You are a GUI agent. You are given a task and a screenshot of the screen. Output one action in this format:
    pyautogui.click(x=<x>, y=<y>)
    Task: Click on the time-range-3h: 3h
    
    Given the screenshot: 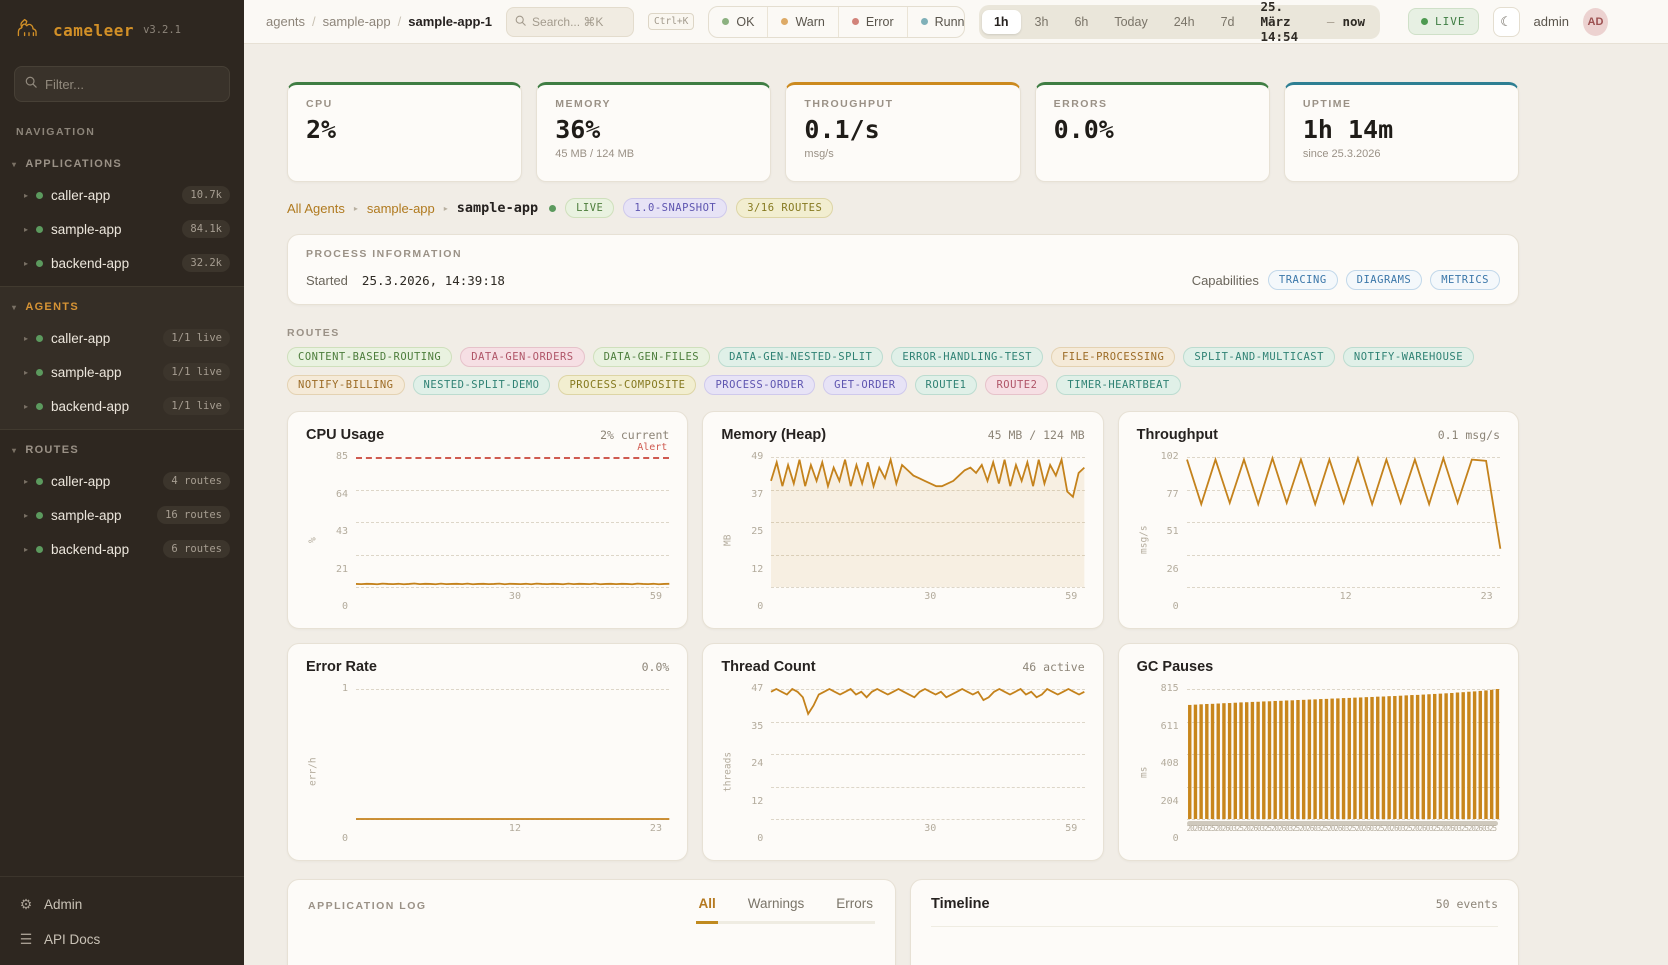 What is the action you would take?
    pyautogui.click(x=1042, y=22)
    